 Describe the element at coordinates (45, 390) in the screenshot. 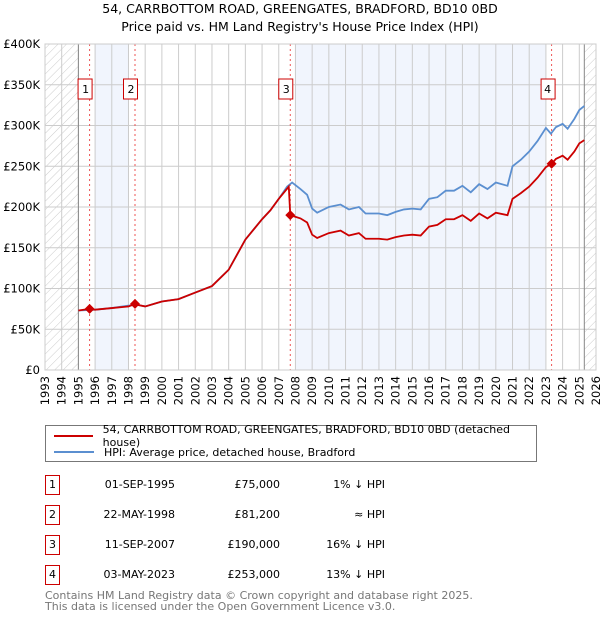

I see `x-tick-label: 1993` at that location.